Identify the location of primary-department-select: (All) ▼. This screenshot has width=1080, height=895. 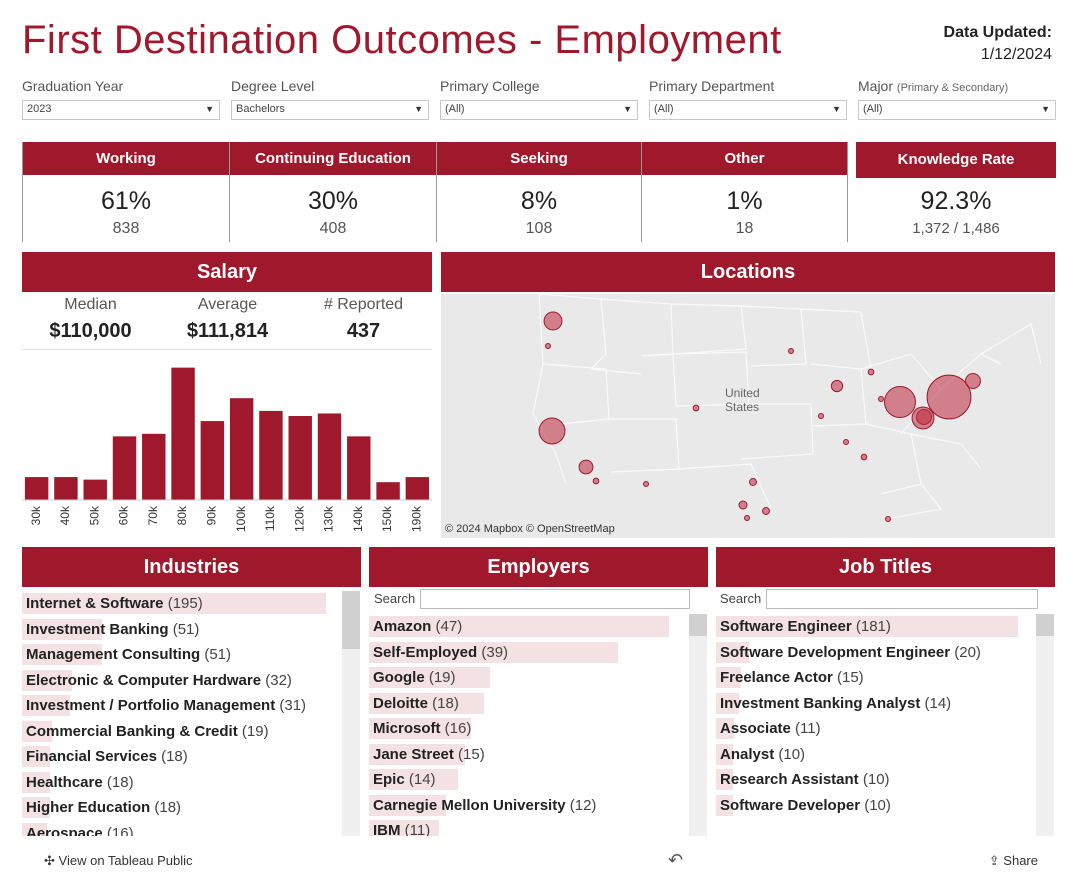
(748, 110).